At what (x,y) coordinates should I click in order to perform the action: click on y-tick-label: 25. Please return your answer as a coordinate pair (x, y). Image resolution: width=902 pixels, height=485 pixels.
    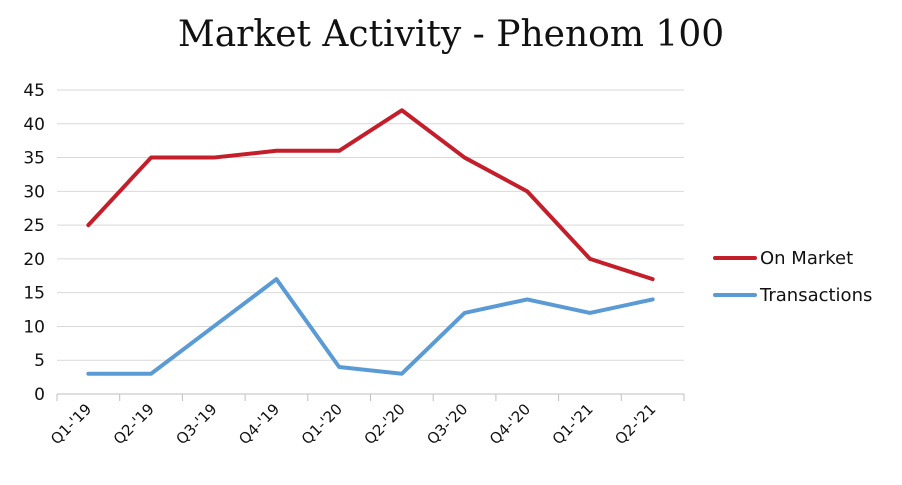
    Looking at the image, I should click on (34, 226).